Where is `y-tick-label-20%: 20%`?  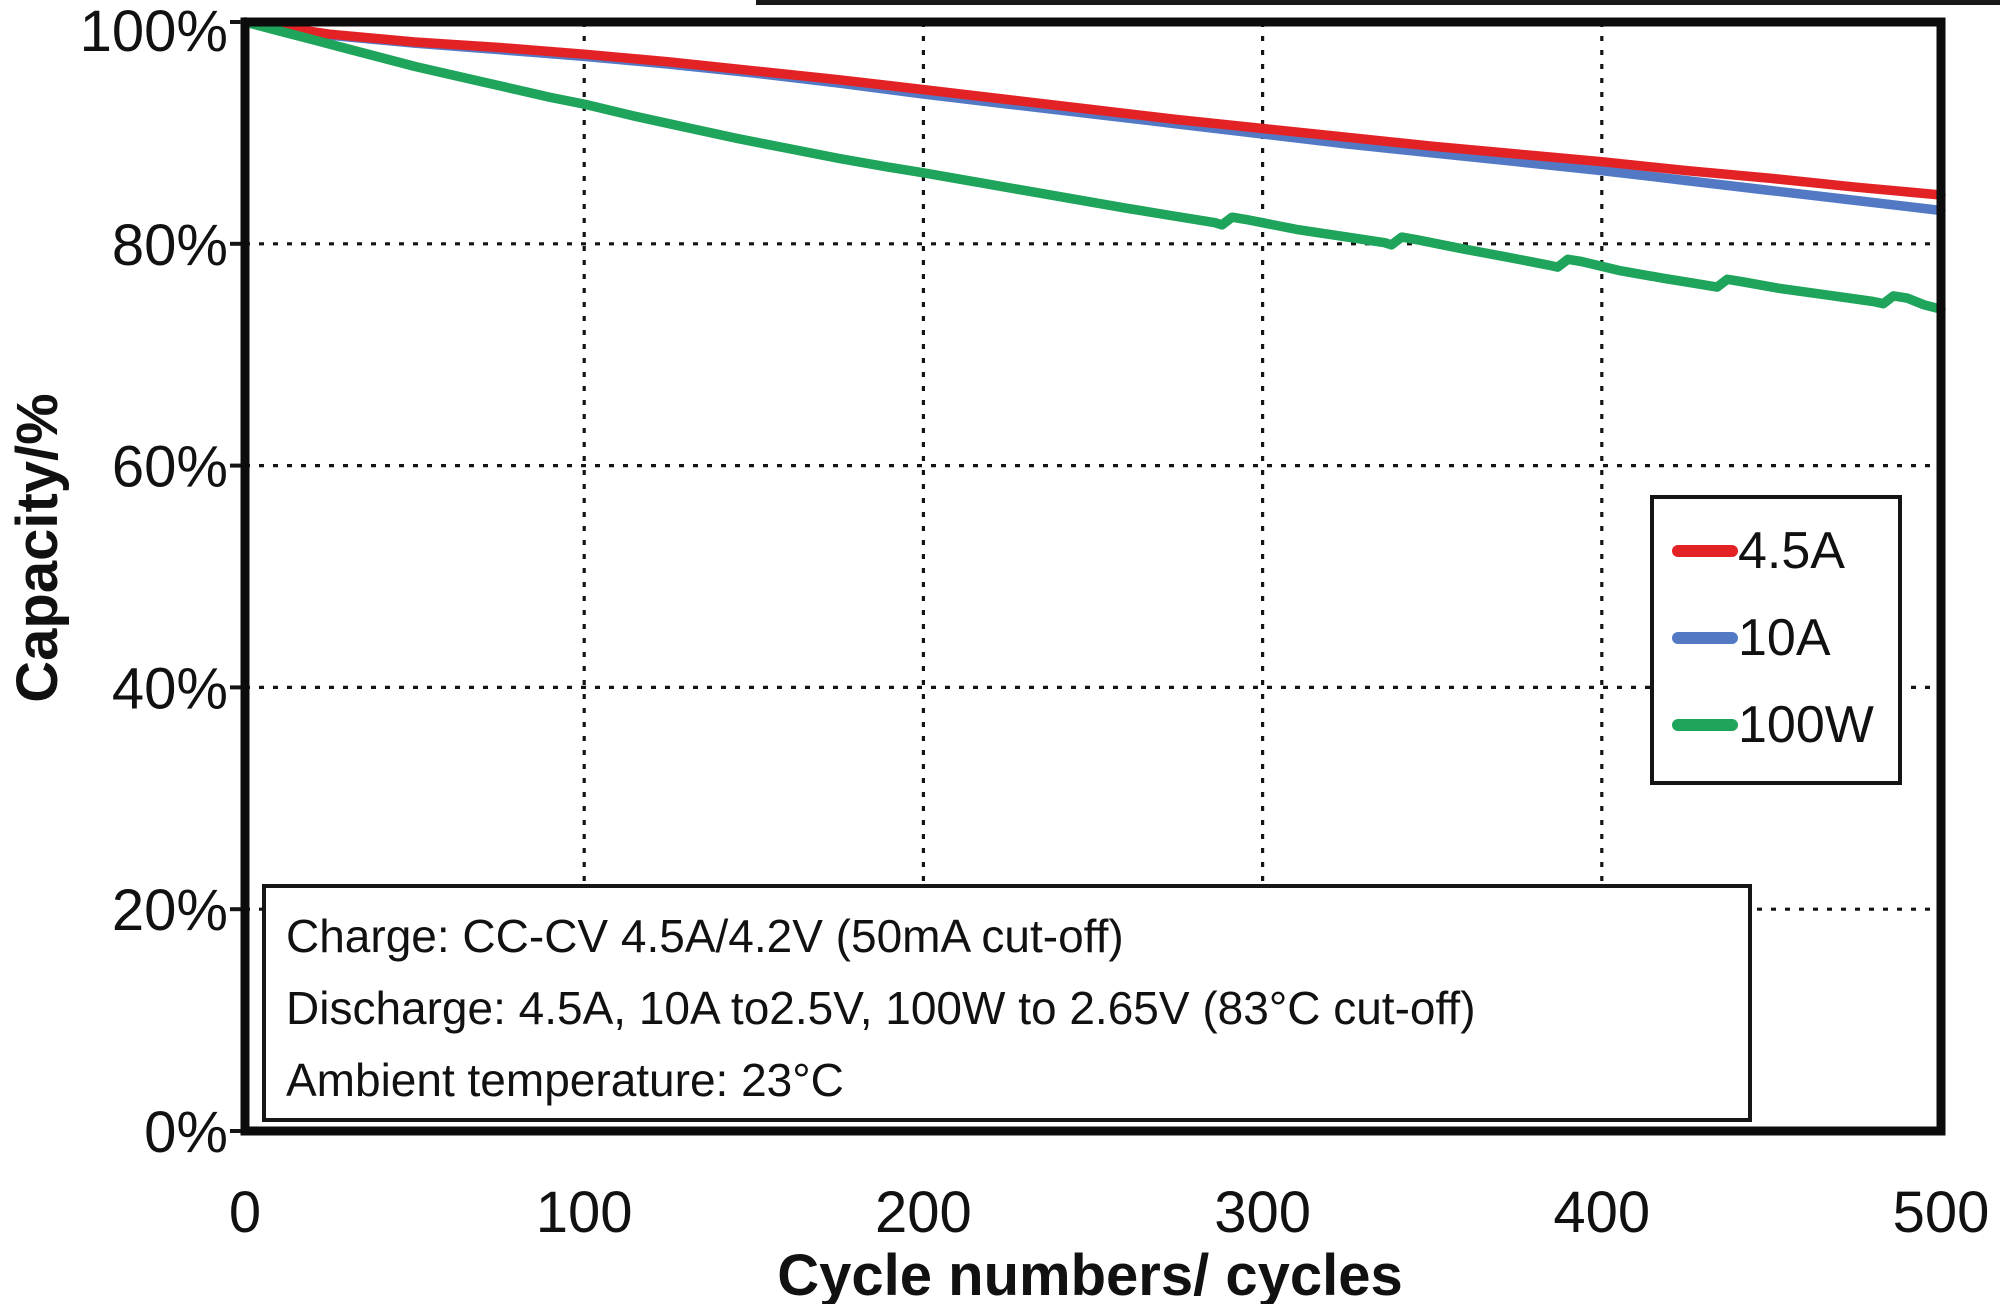
y-tick-label-20%: 20% is located at coordinates (170, 910).